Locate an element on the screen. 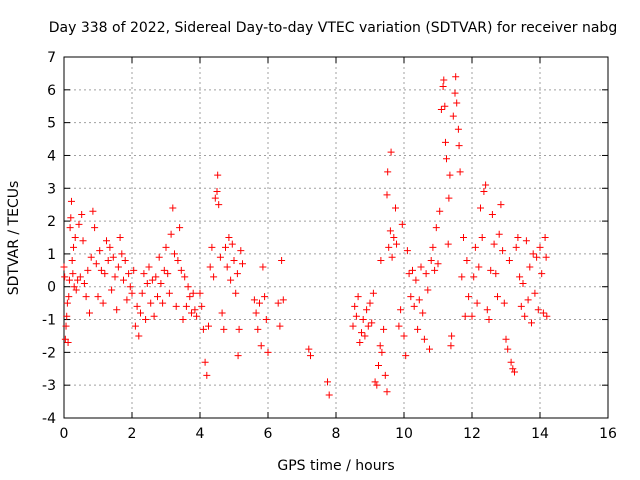  y-tick-label: 7 is located at coordinates (51, 58).